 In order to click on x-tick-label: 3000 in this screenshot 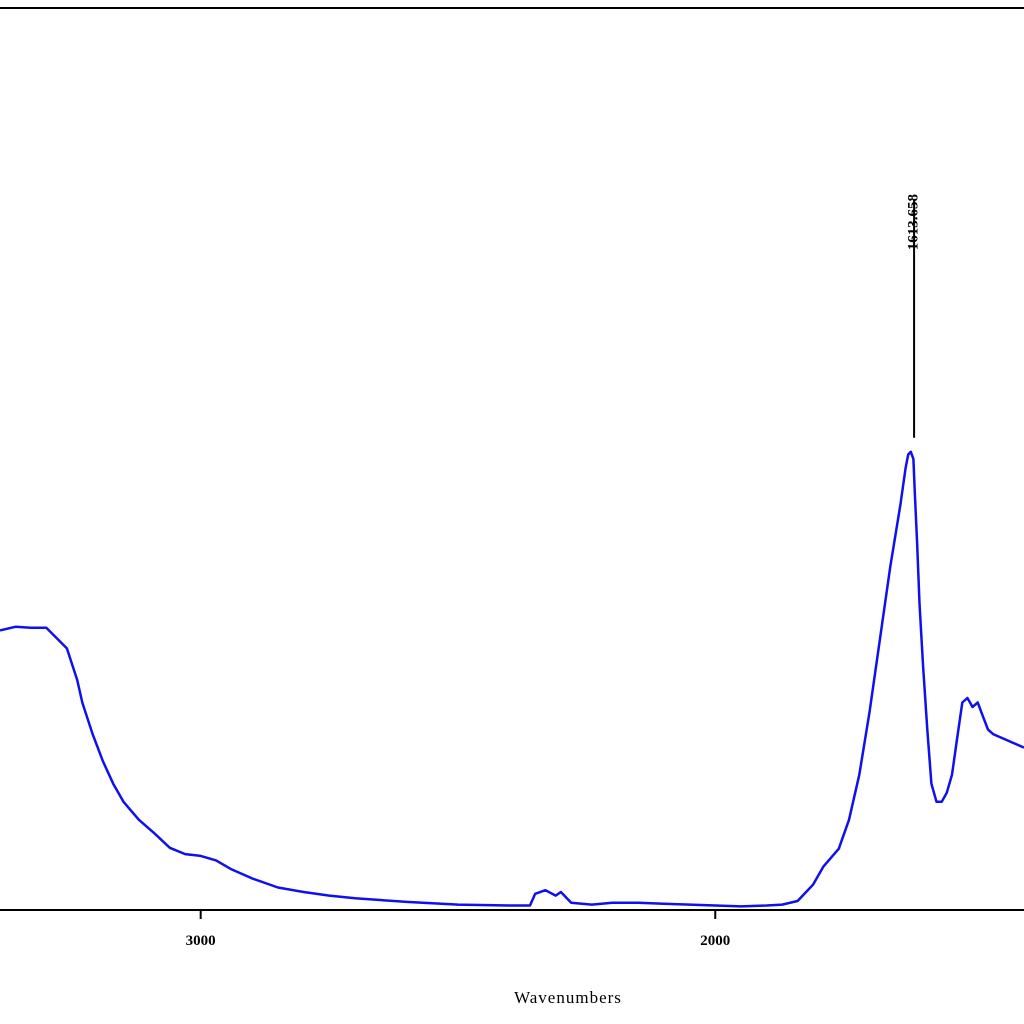, I will do `click(201, 941)`.